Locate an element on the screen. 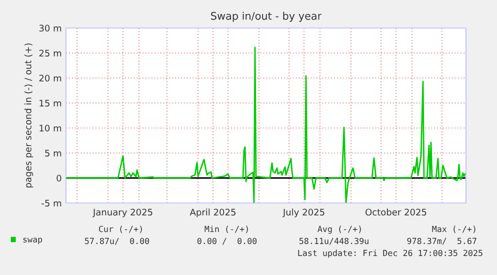 The width and height of the screenshot is (497, 275). text: 58.11u/448.39u is located at coordinates (333, 241).